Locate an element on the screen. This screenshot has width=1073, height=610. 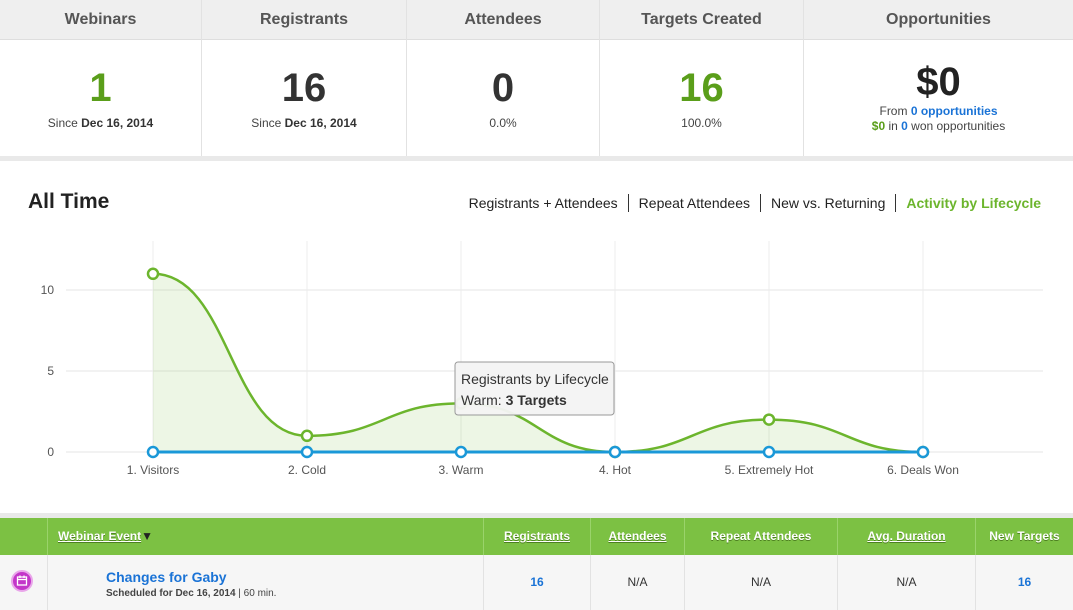
scheduled-date: Dec 16, 2014 is located at coordinates (205, 593).